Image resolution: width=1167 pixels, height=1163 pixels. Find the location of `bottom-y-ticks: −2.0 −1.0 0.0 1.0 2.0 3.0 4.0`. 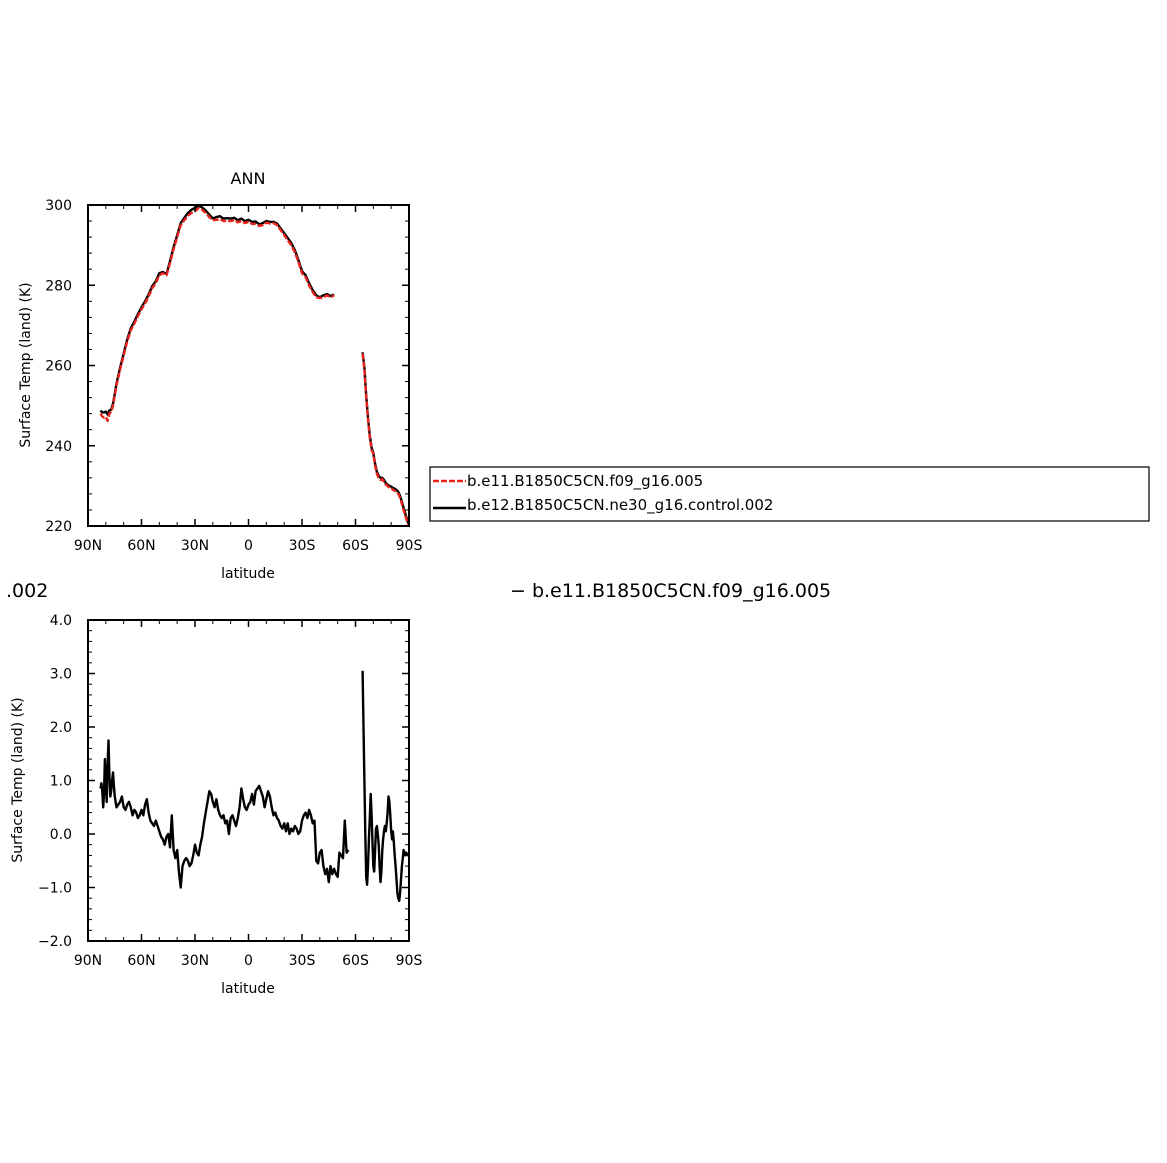

bottom-y-ticks: −2.0 −1.0 0.0 1.0 2.0 3.0 4.0 is located at coordinates (223, 781).